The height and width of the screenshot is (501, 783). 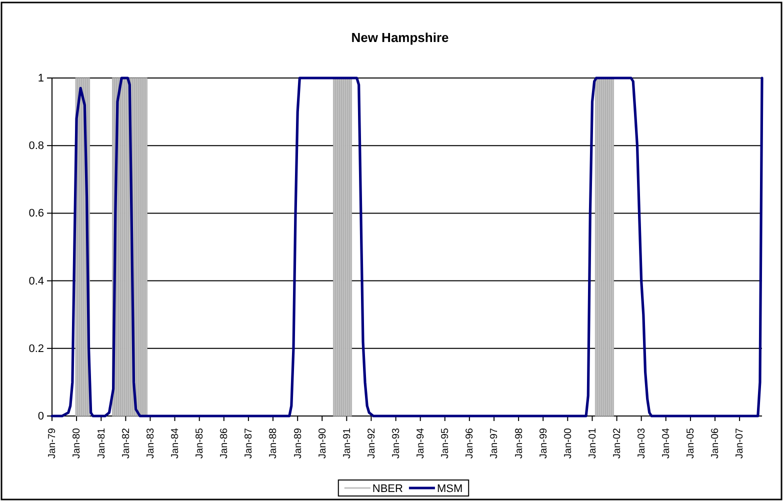 What do you see at coordinates (642, 443) in the screenshot?
I see `x-tick-label: Jan-03` at bounding box center [642, 443].